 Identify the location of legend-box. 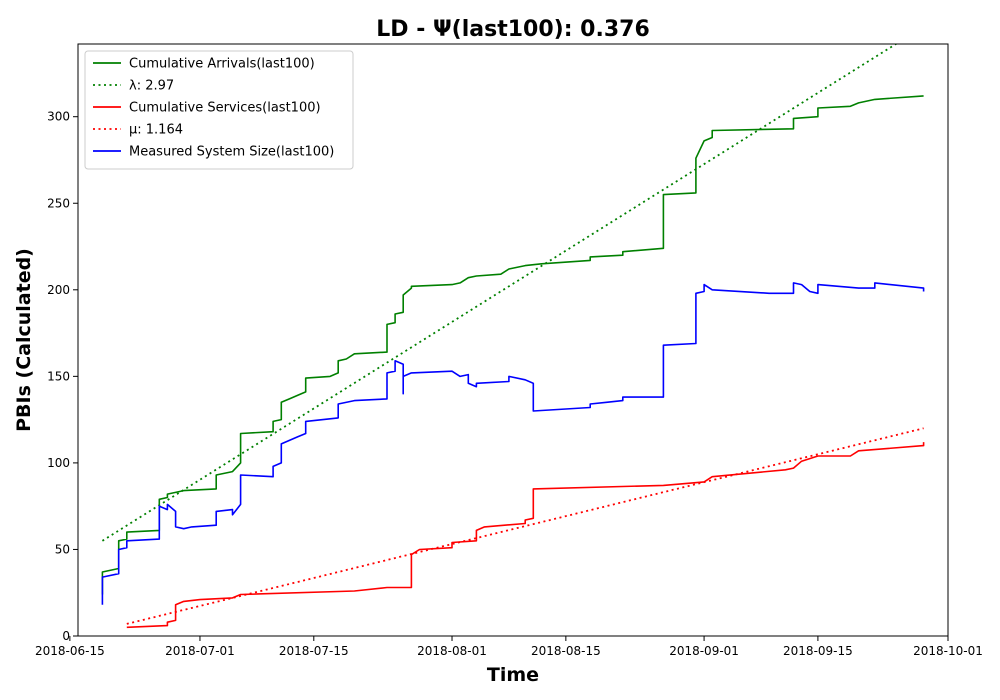
(219, 110).